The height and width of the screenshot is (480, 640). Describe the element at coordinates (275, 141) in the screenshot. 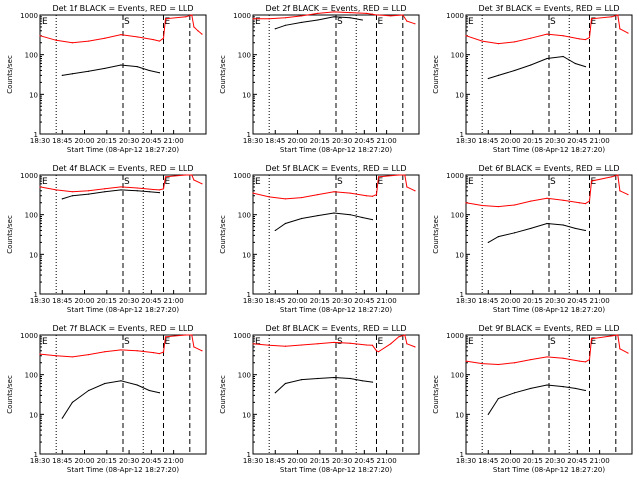

I see `x-tick-label: 18:45` at that location.